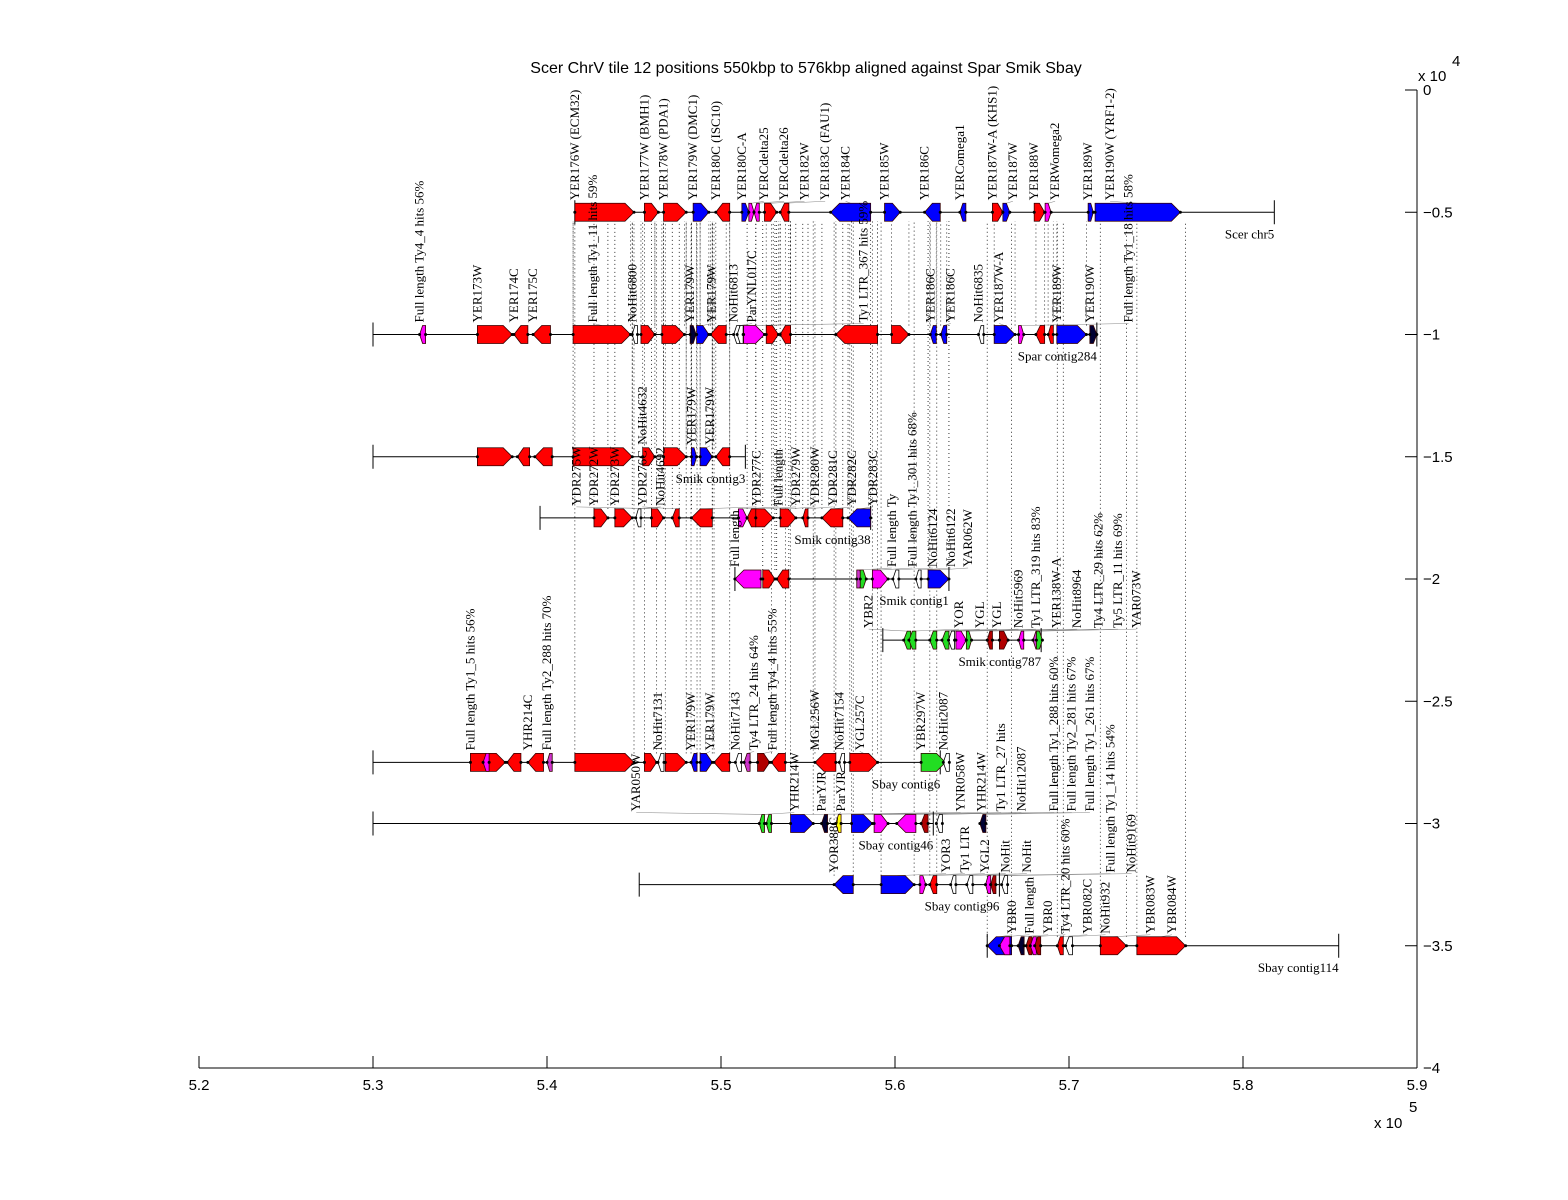 The image size is (1568, 1200). I want to click on feature-label: YER178W (PDA1), so click(663, 149).